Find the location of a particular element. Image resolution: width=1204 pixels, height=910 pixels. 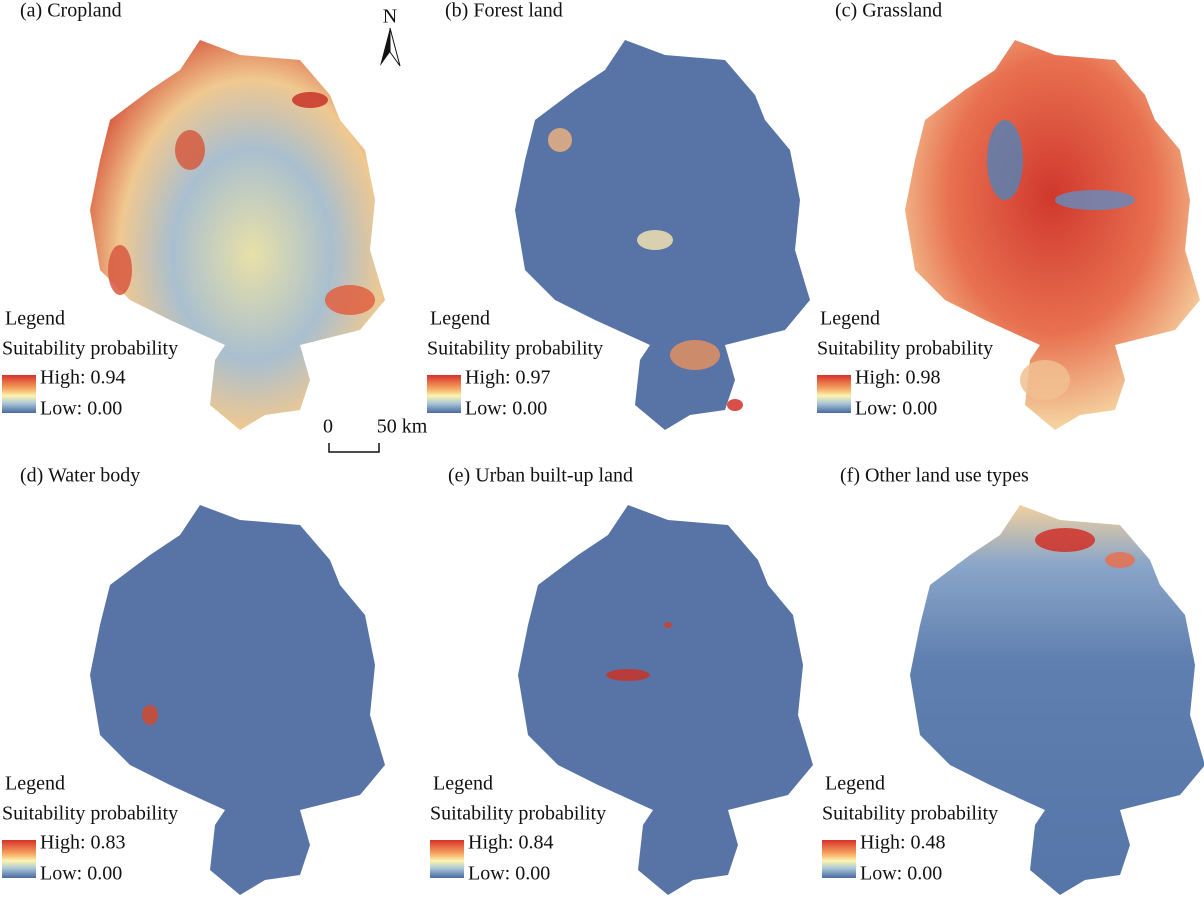

scale-bar: 0 50 km is located at coordinates (375, 434).